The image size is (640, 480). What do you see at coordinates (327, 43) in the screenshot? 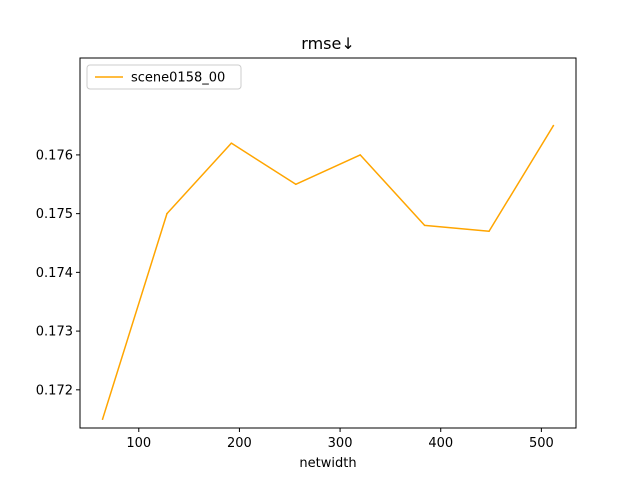
I see `chart-title: rmse↓` at bounding box center [327, 43].